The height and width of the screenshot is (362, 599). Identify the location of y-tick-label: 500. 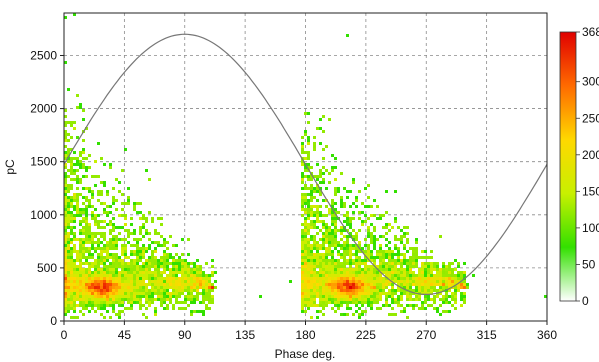
(47, 268).